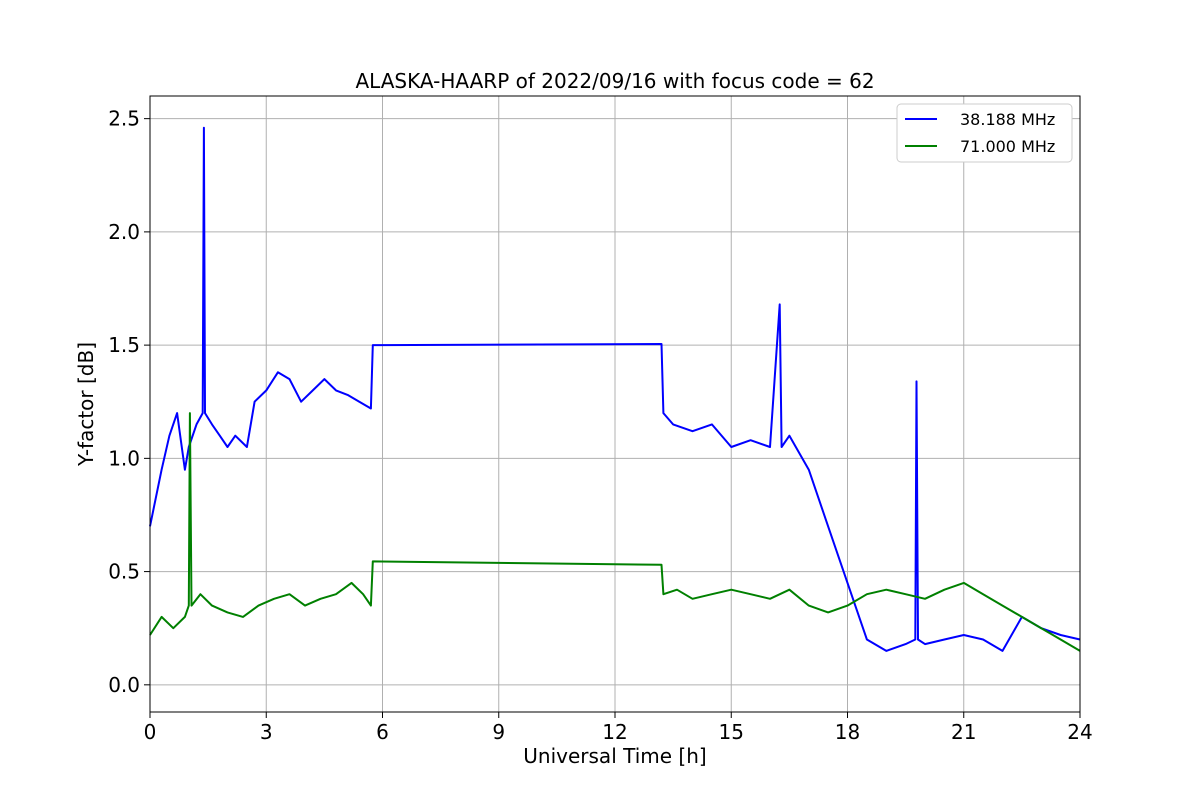 The image size is (1200, 800). I want to click on legend-frame, so click(984, 133).